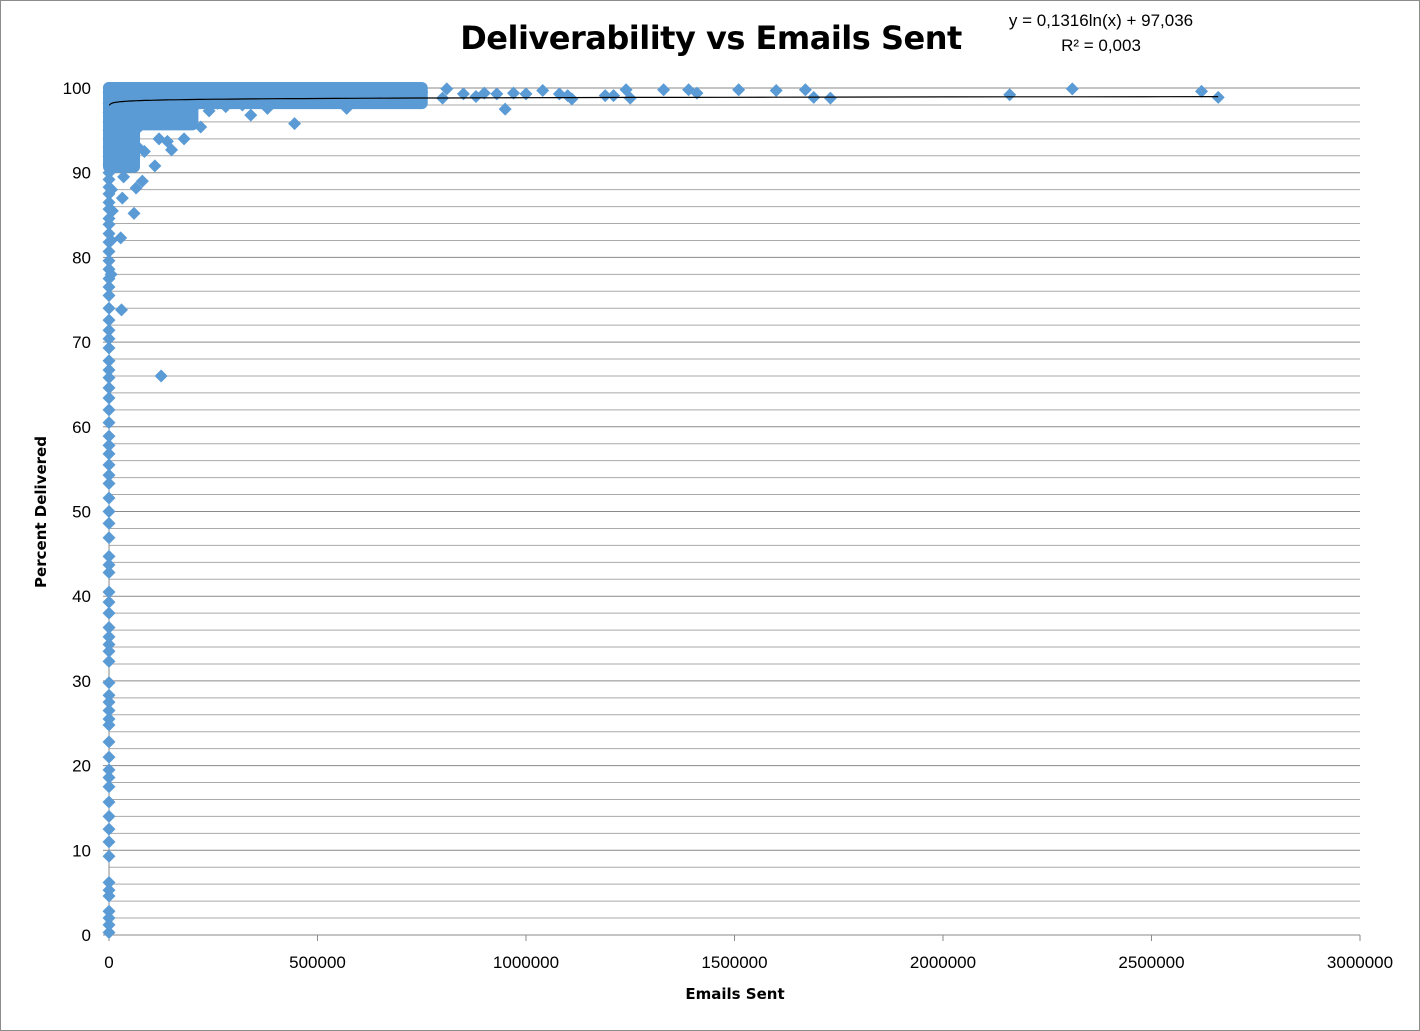  What do you see at coordinates (81, 342) in the screenshot?
I see `y-tick-label: 70` at bounding box center [81, 342].